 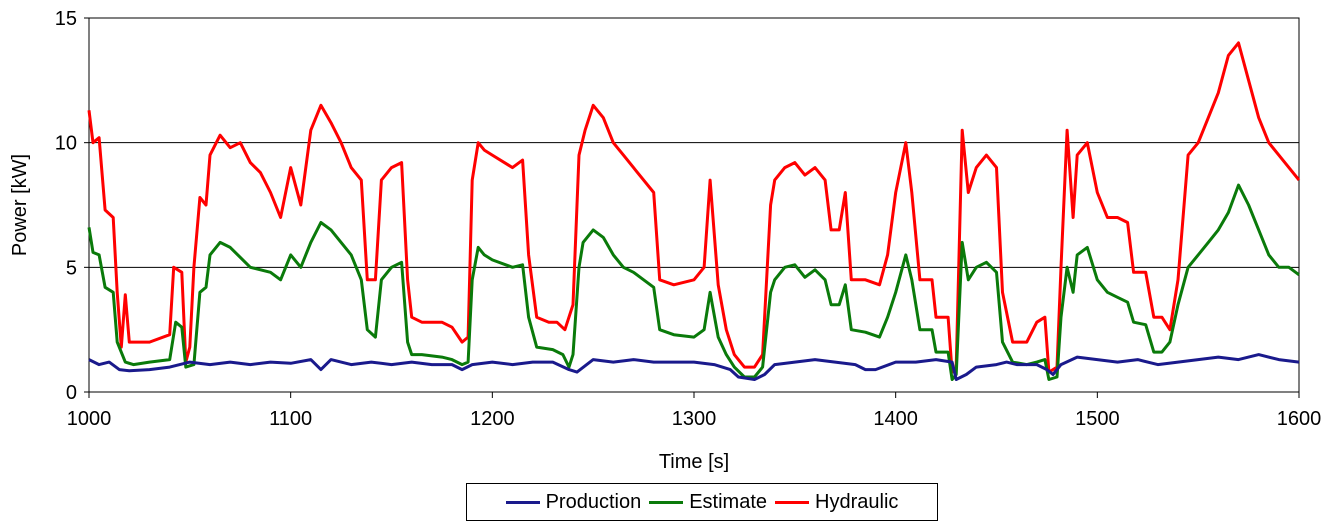 I want to click on chart-legend: Production Estimate Hydraulic, so click(x=702, y=502).